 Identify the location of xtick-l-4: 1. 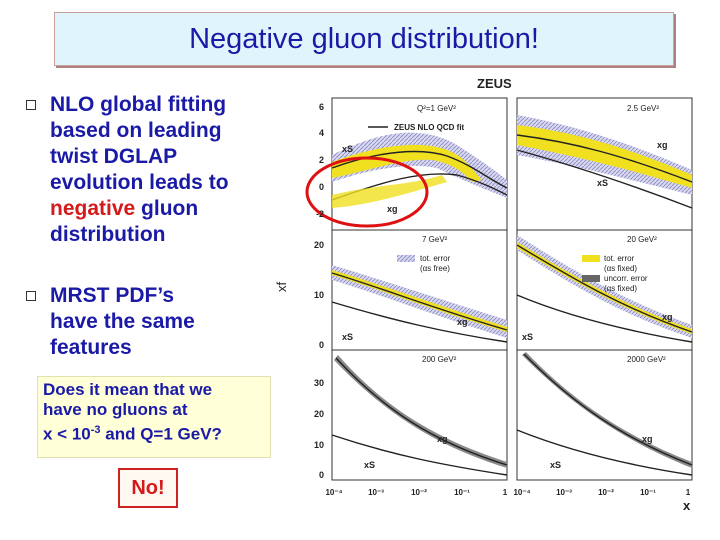
(505, 492).